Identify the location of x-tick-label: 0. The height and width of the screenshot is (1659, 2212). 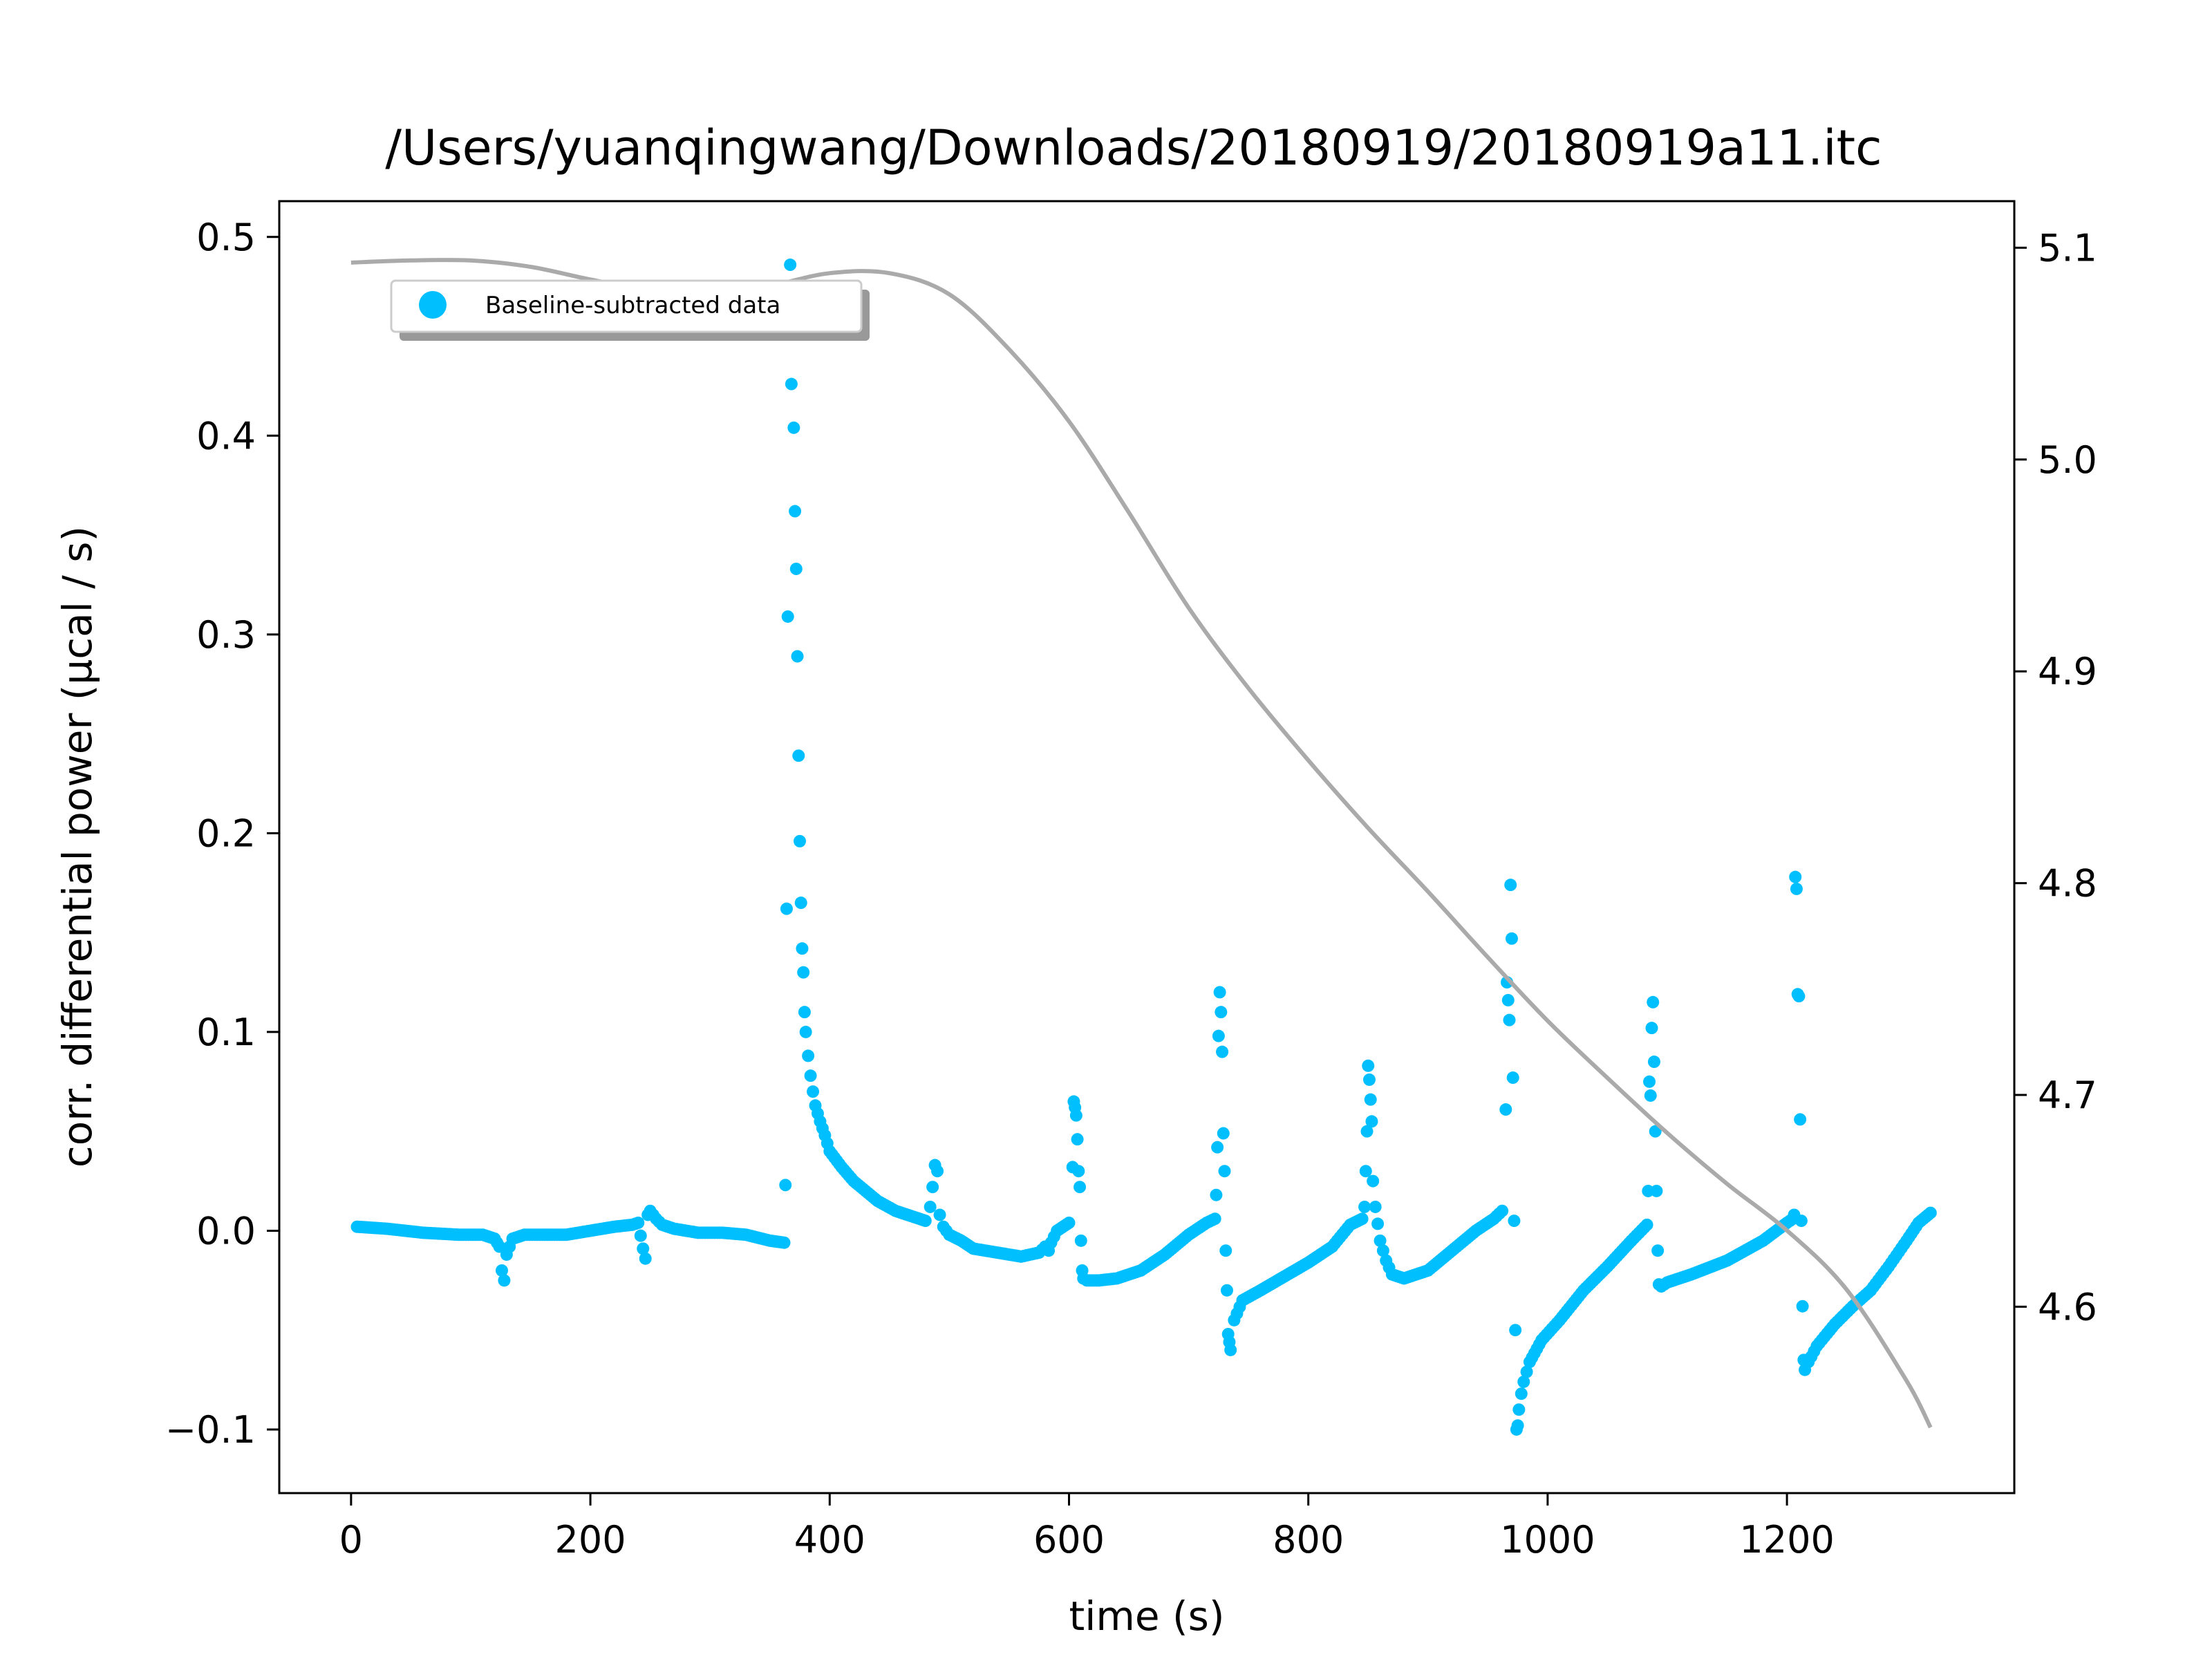
(351, 1540).